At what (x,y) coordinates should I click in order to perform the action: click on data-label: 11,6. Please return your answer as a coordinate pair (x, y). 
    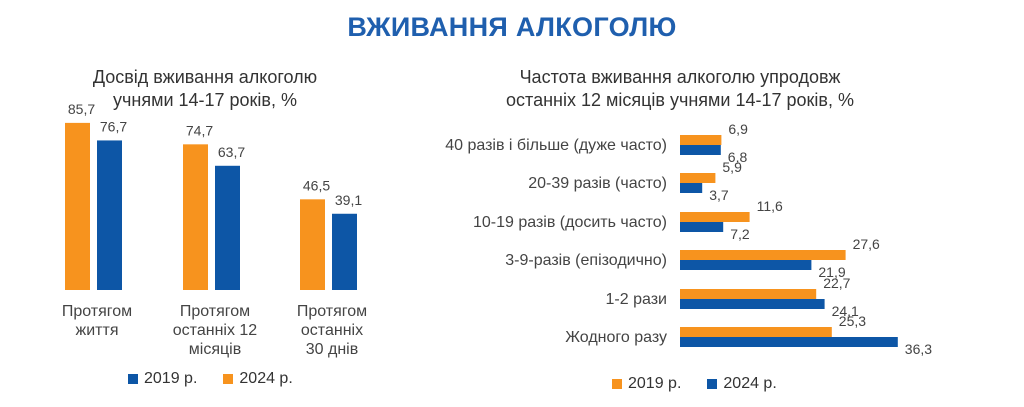
    Looking at the image, I should click on (770, 206).